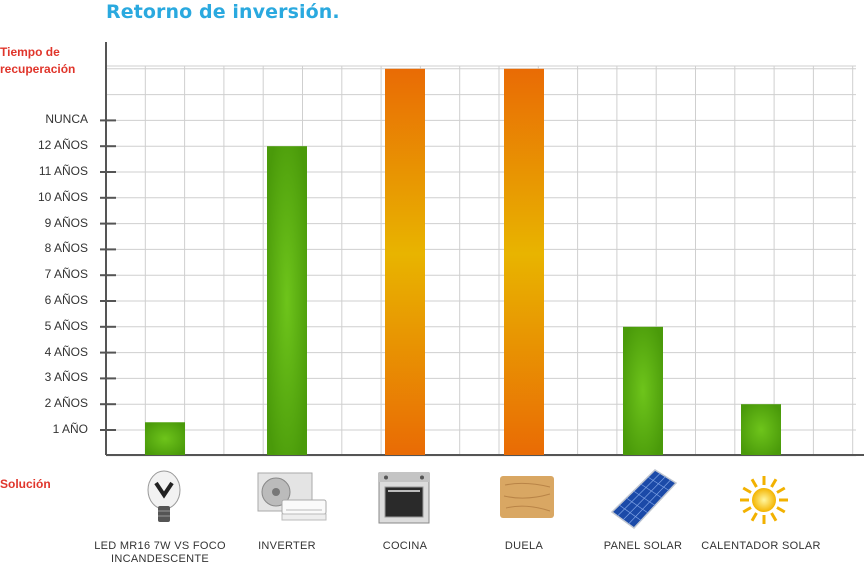 The width and height of the screenshot is (864, 585). I want to click on light-bulb-icon, so click(164, 496).